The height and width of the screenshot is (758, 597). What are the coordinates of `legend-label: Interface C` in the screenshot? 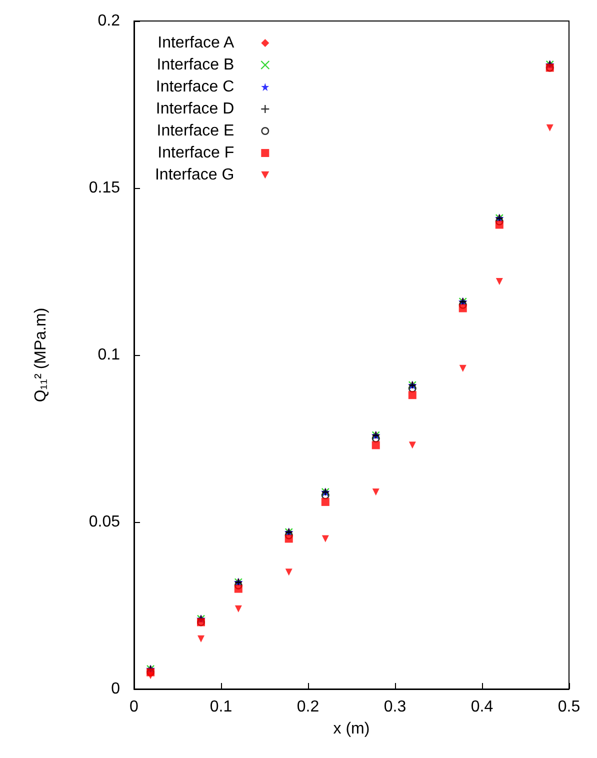 It's located at (195, 87).